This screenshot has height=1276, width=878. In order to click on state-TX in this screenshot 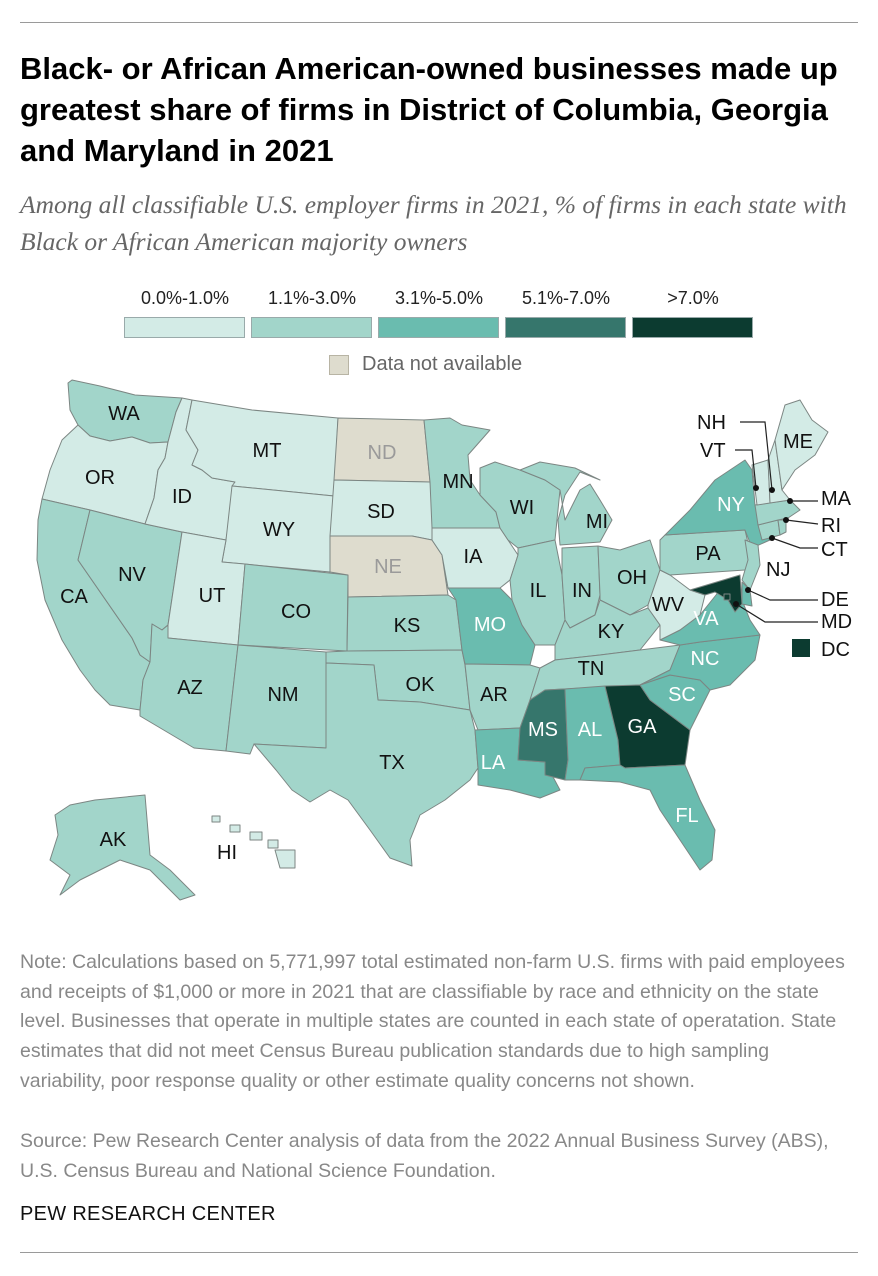, I will do `click(366, 764)`.